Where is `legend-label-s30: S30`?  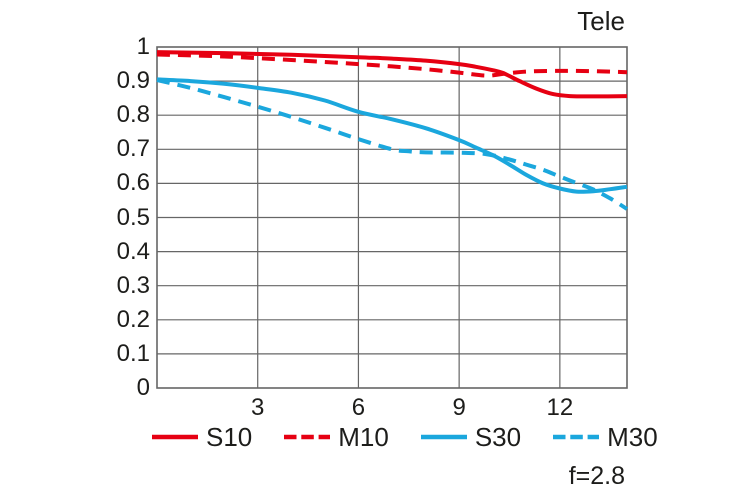 legend-label-s30: S30 is located at coordinates (498, 437).